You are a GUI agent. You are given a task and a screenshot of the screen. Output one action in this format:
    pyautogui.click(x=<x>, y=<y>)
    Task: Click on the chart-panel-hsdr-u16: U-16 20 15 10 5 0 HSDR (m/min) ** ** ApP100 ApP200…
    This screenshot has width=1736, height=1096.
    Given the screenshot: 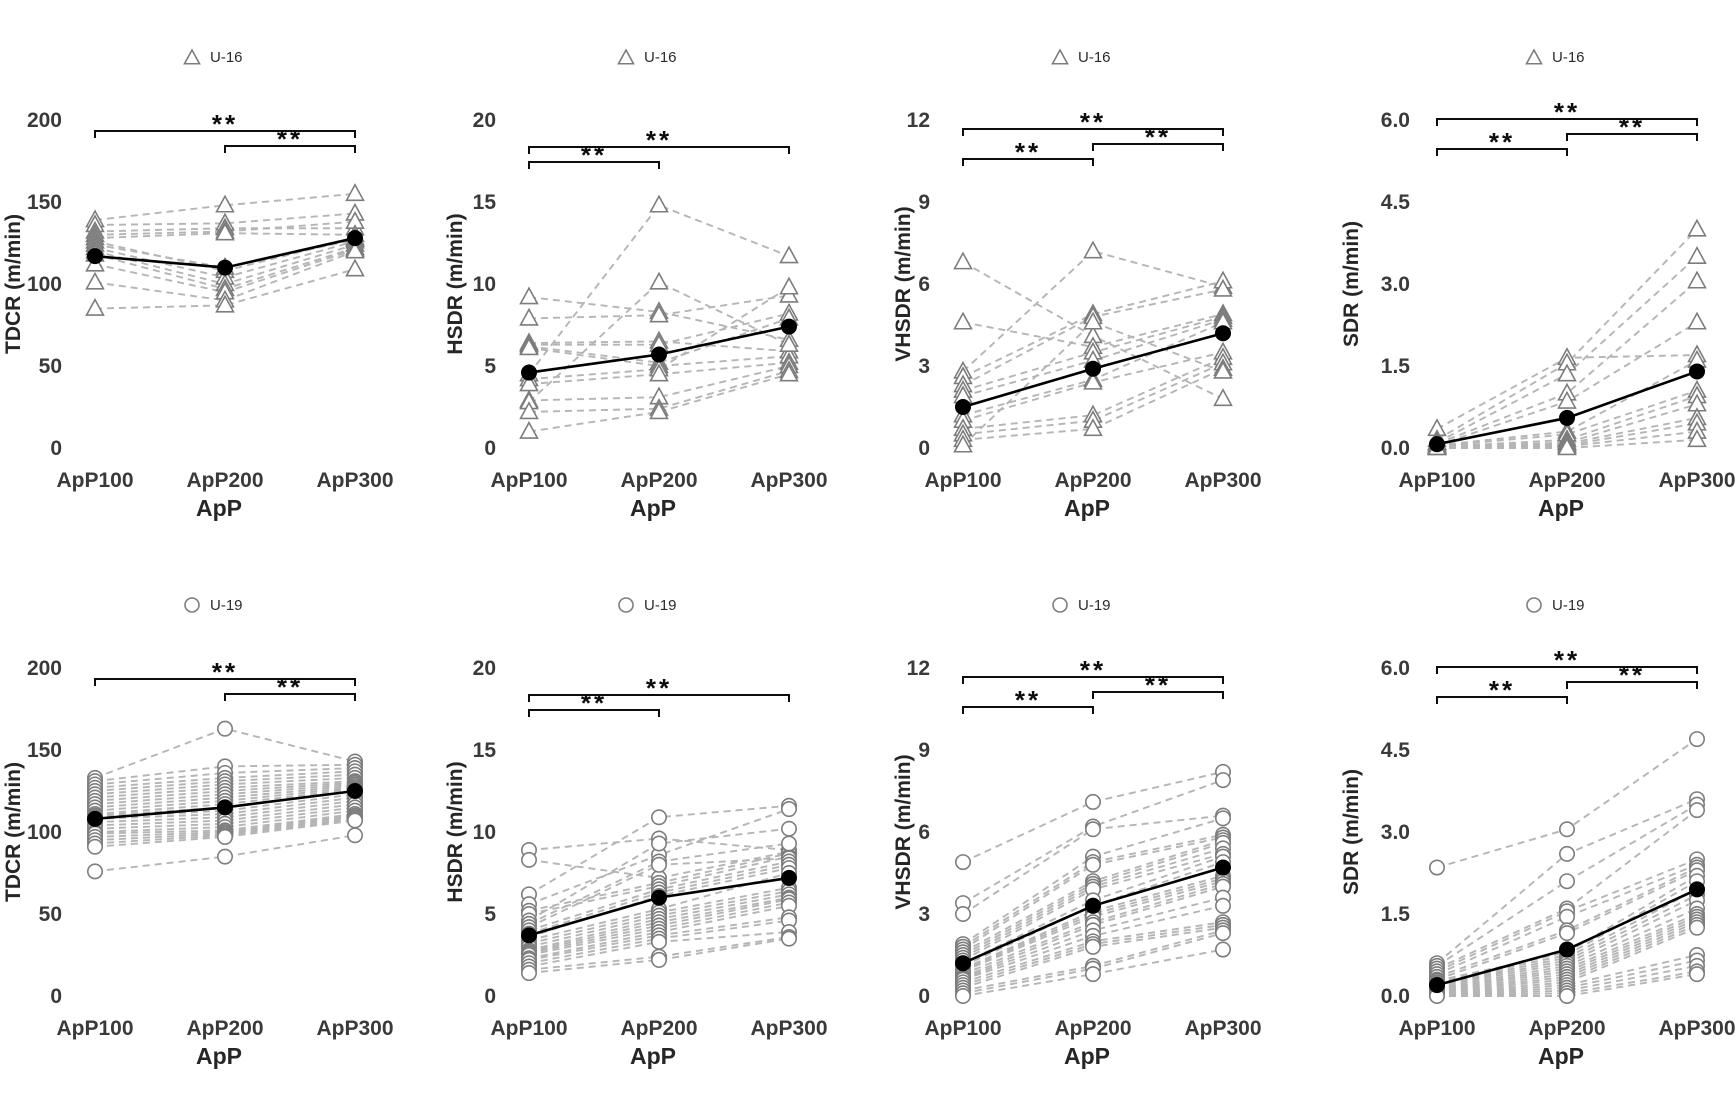 What is the action you would take?
    pyautogui.click(x=651, y=274)
    